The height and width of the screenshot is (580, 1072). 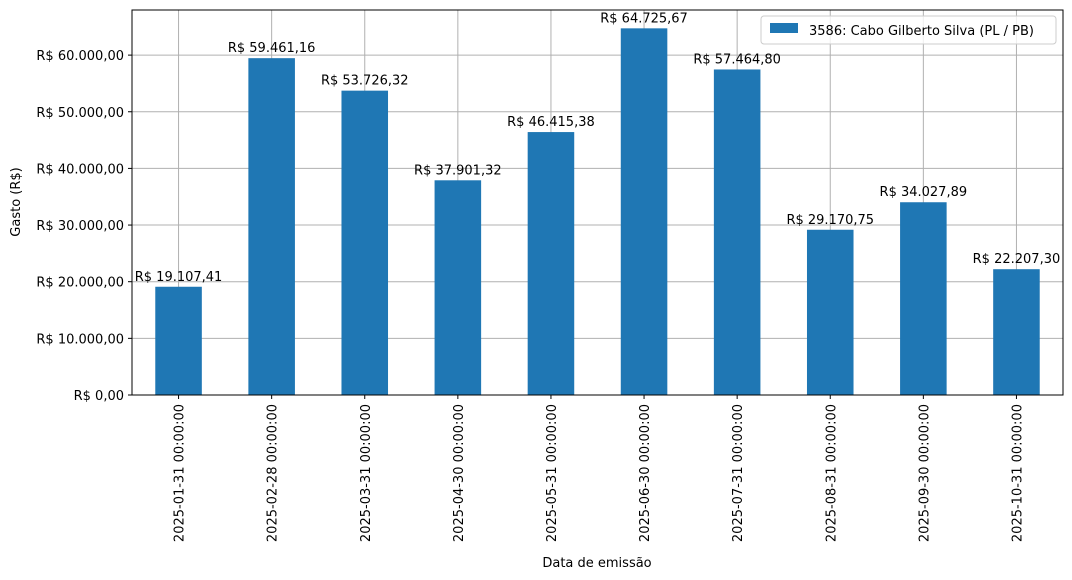 What do you see at coordinates (459, 473) in the screenshot?
I see `x-tick-label: 2025-04-30 00:00:00` at bounding box center [459, 473].